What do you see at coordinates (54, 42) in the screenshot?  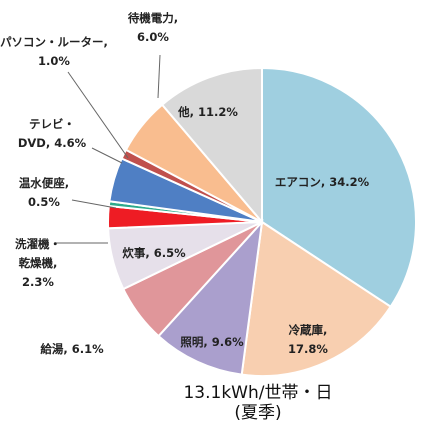 I see `slice-label-line: パソコン・ルーター,` at bounding box center [54, 42].